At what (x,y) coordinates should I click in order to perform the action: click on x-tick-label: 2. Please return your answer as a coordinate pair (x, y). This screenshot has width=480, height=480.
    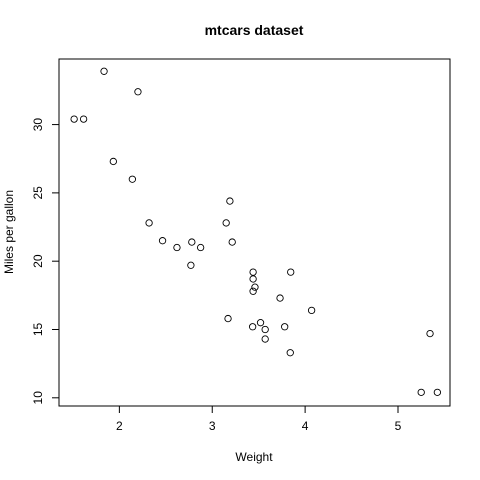
    Looking at the image, I should click on (119, 426).